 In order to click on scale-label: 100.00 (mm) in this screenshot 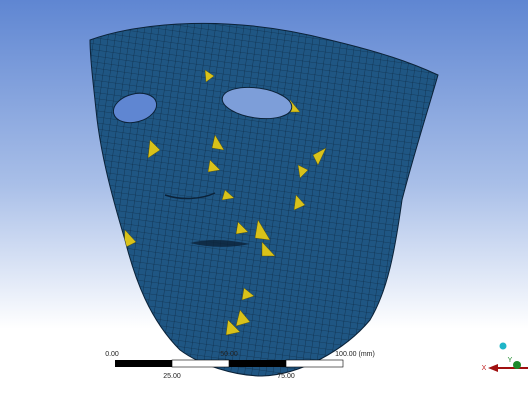, I will do `click(355, 354)`.